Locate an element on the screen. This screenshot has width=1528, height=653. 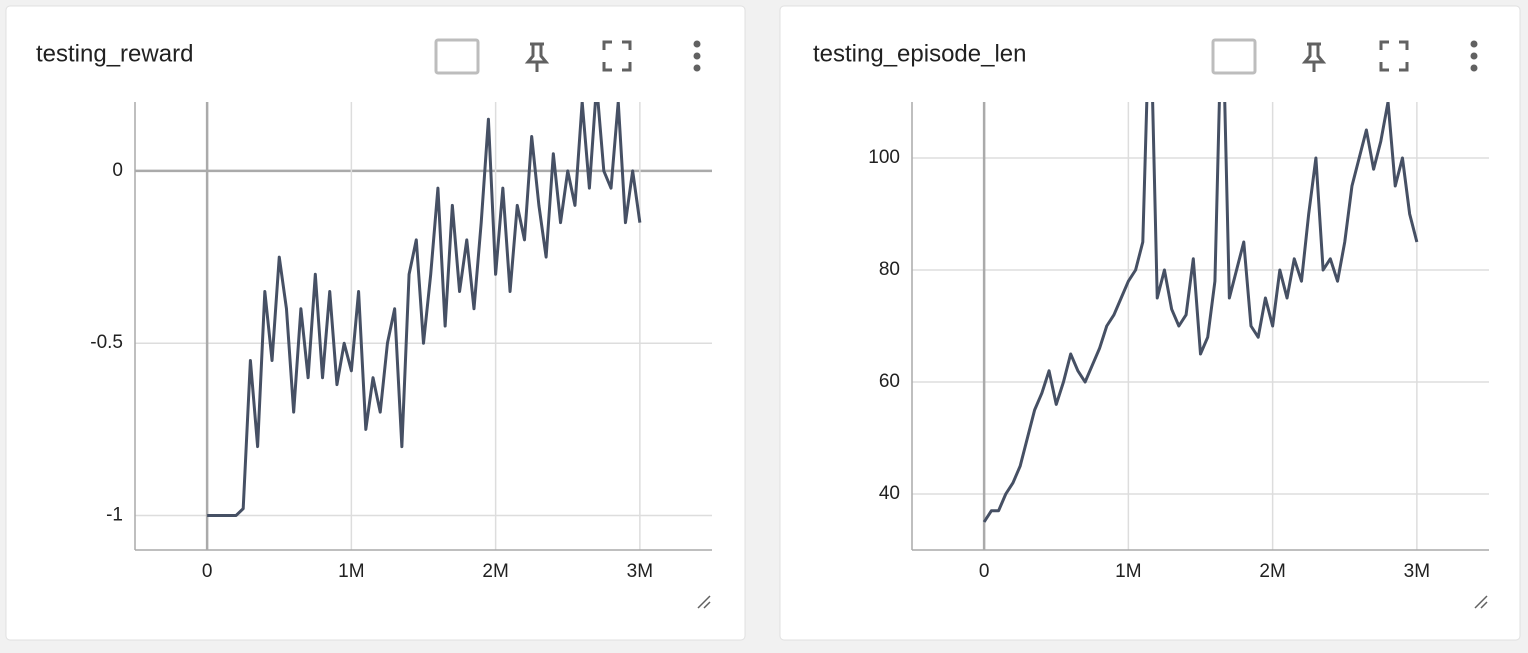
y-tick-label: 60 is located at coordinates (889, 381).